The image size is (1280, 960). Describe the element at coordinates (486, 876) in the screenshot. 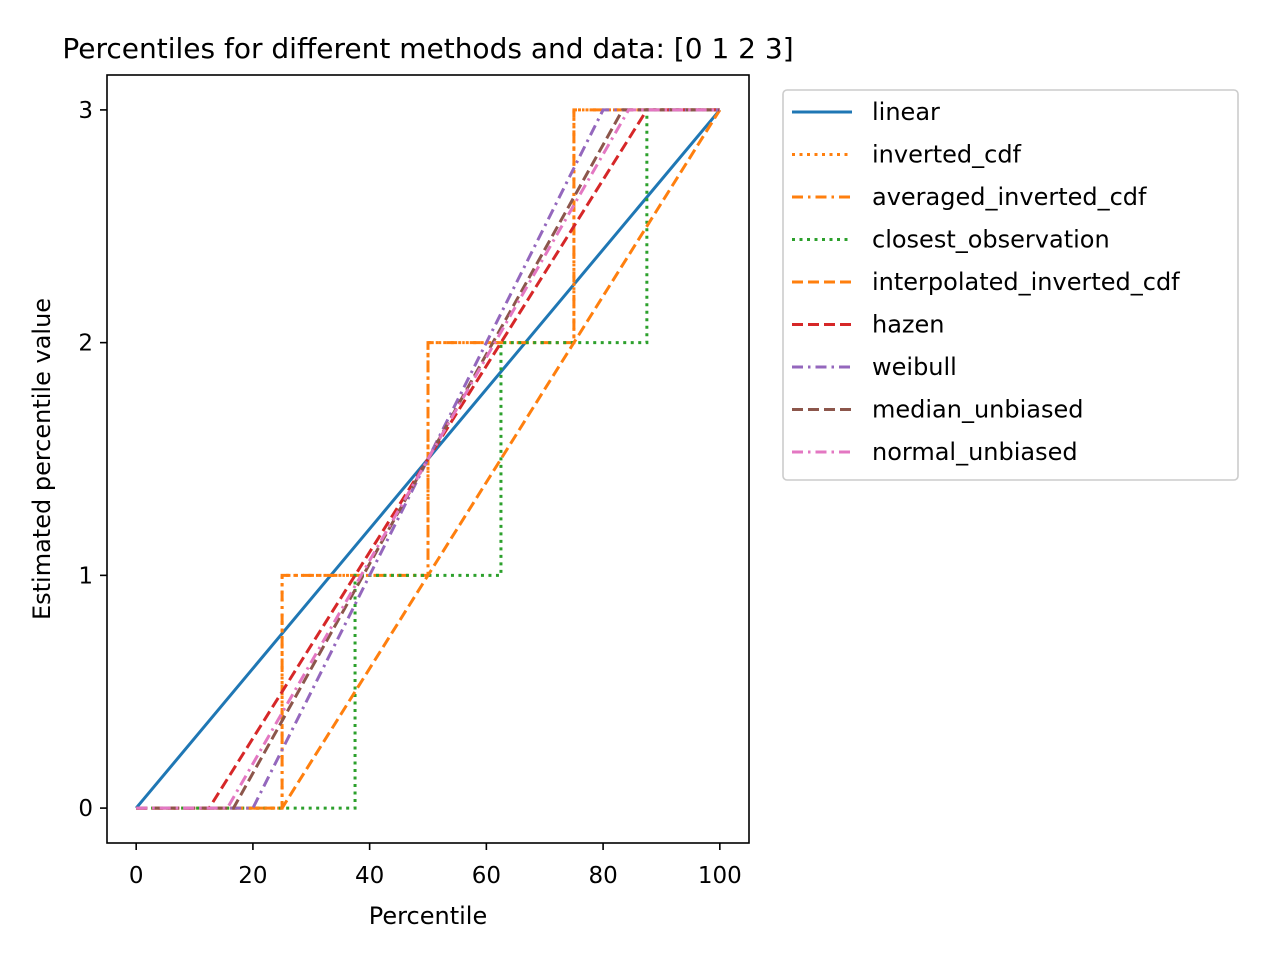

I see `x-tick-label: 60` at that location.